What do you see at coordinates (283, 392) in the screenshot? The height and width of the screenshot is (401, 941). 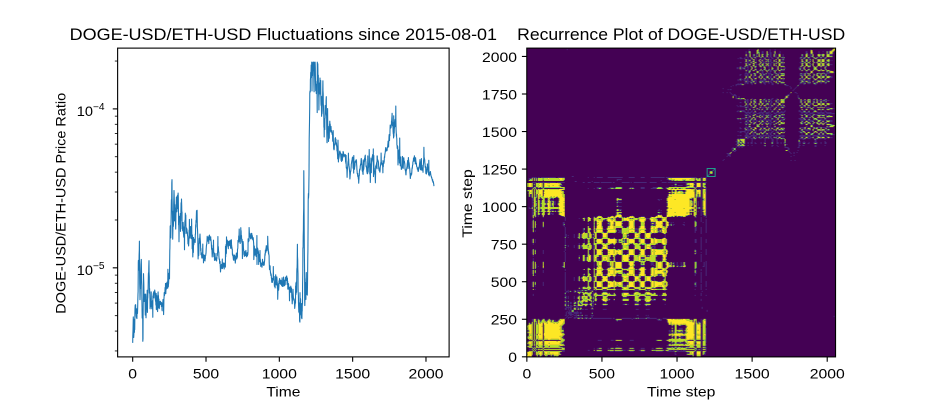 I see `svg-text: Time` at bounding box center [283, 392].